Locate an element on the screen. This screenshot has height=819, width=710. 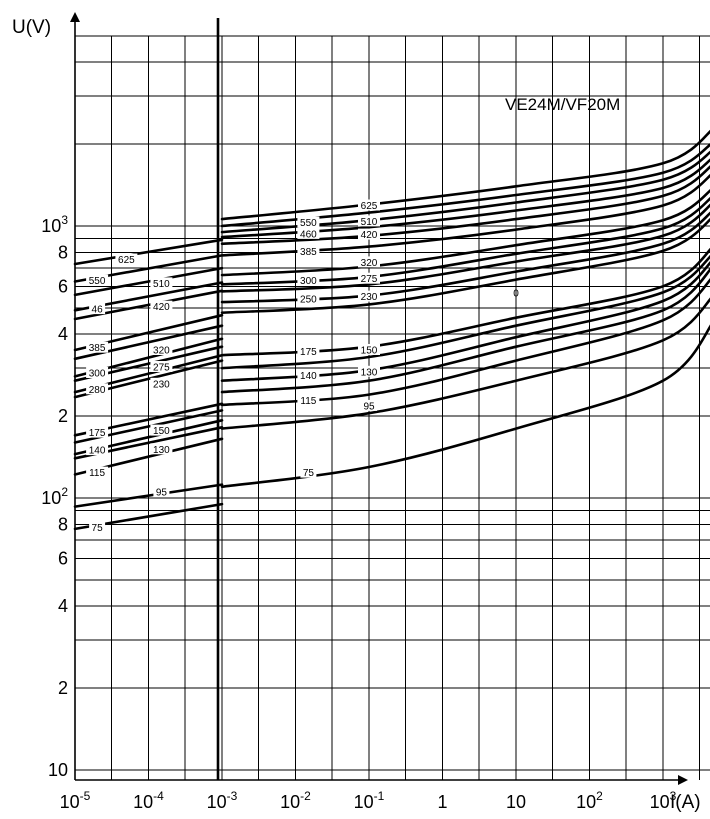
high-current-curve-label: 420 is located at coordinates (369, 235).